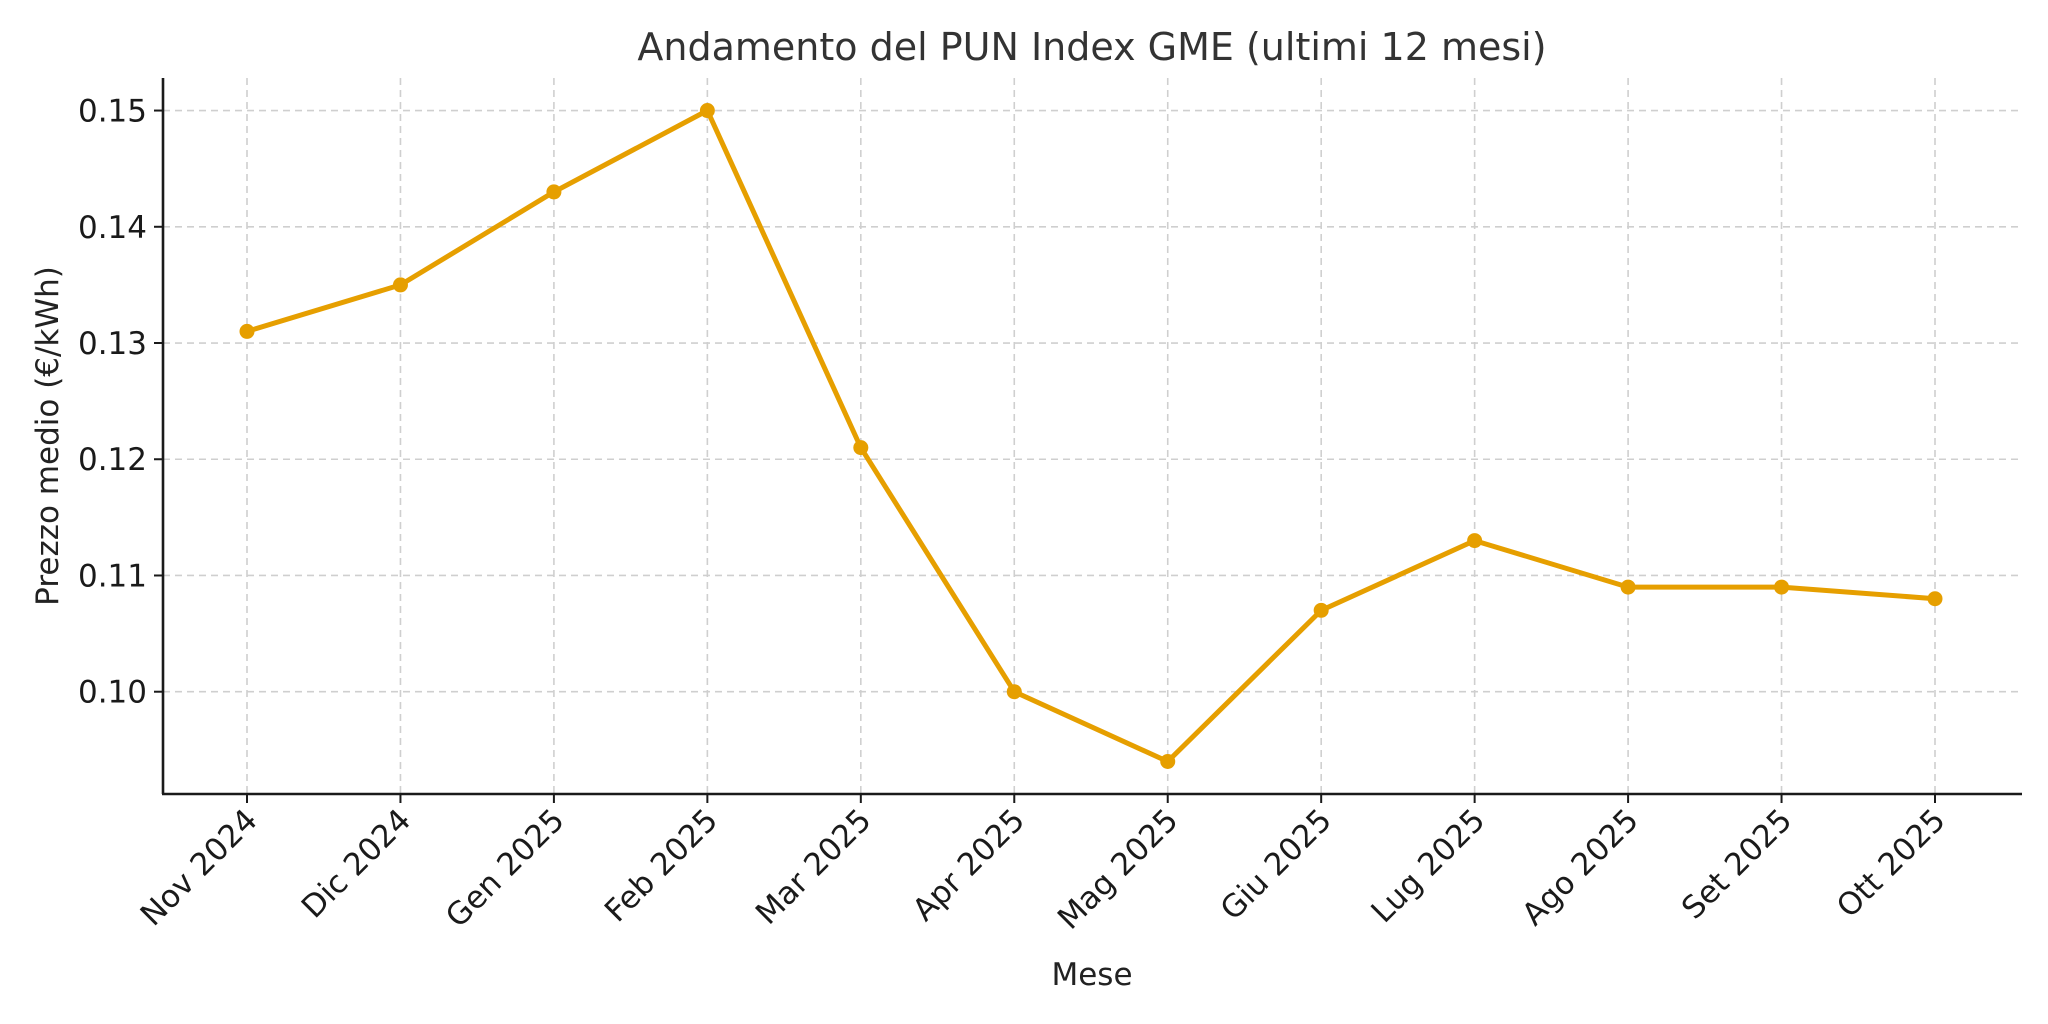  I want to click on y-axis-title: Prezzo medio (€/kWh), so click(48, 436).